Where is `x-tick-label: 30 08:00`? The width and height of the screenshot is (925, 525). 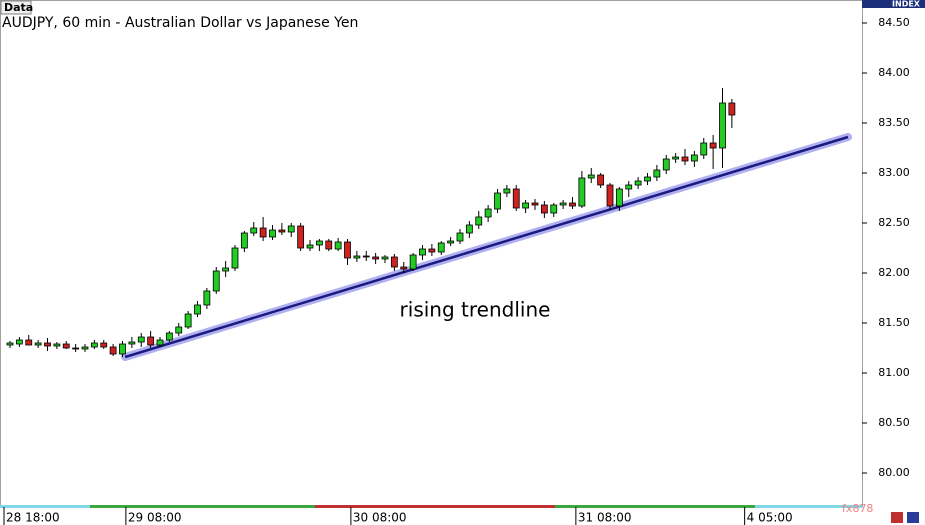
x-tick-label: 30 08:00 is located at coordinates (380, 518).